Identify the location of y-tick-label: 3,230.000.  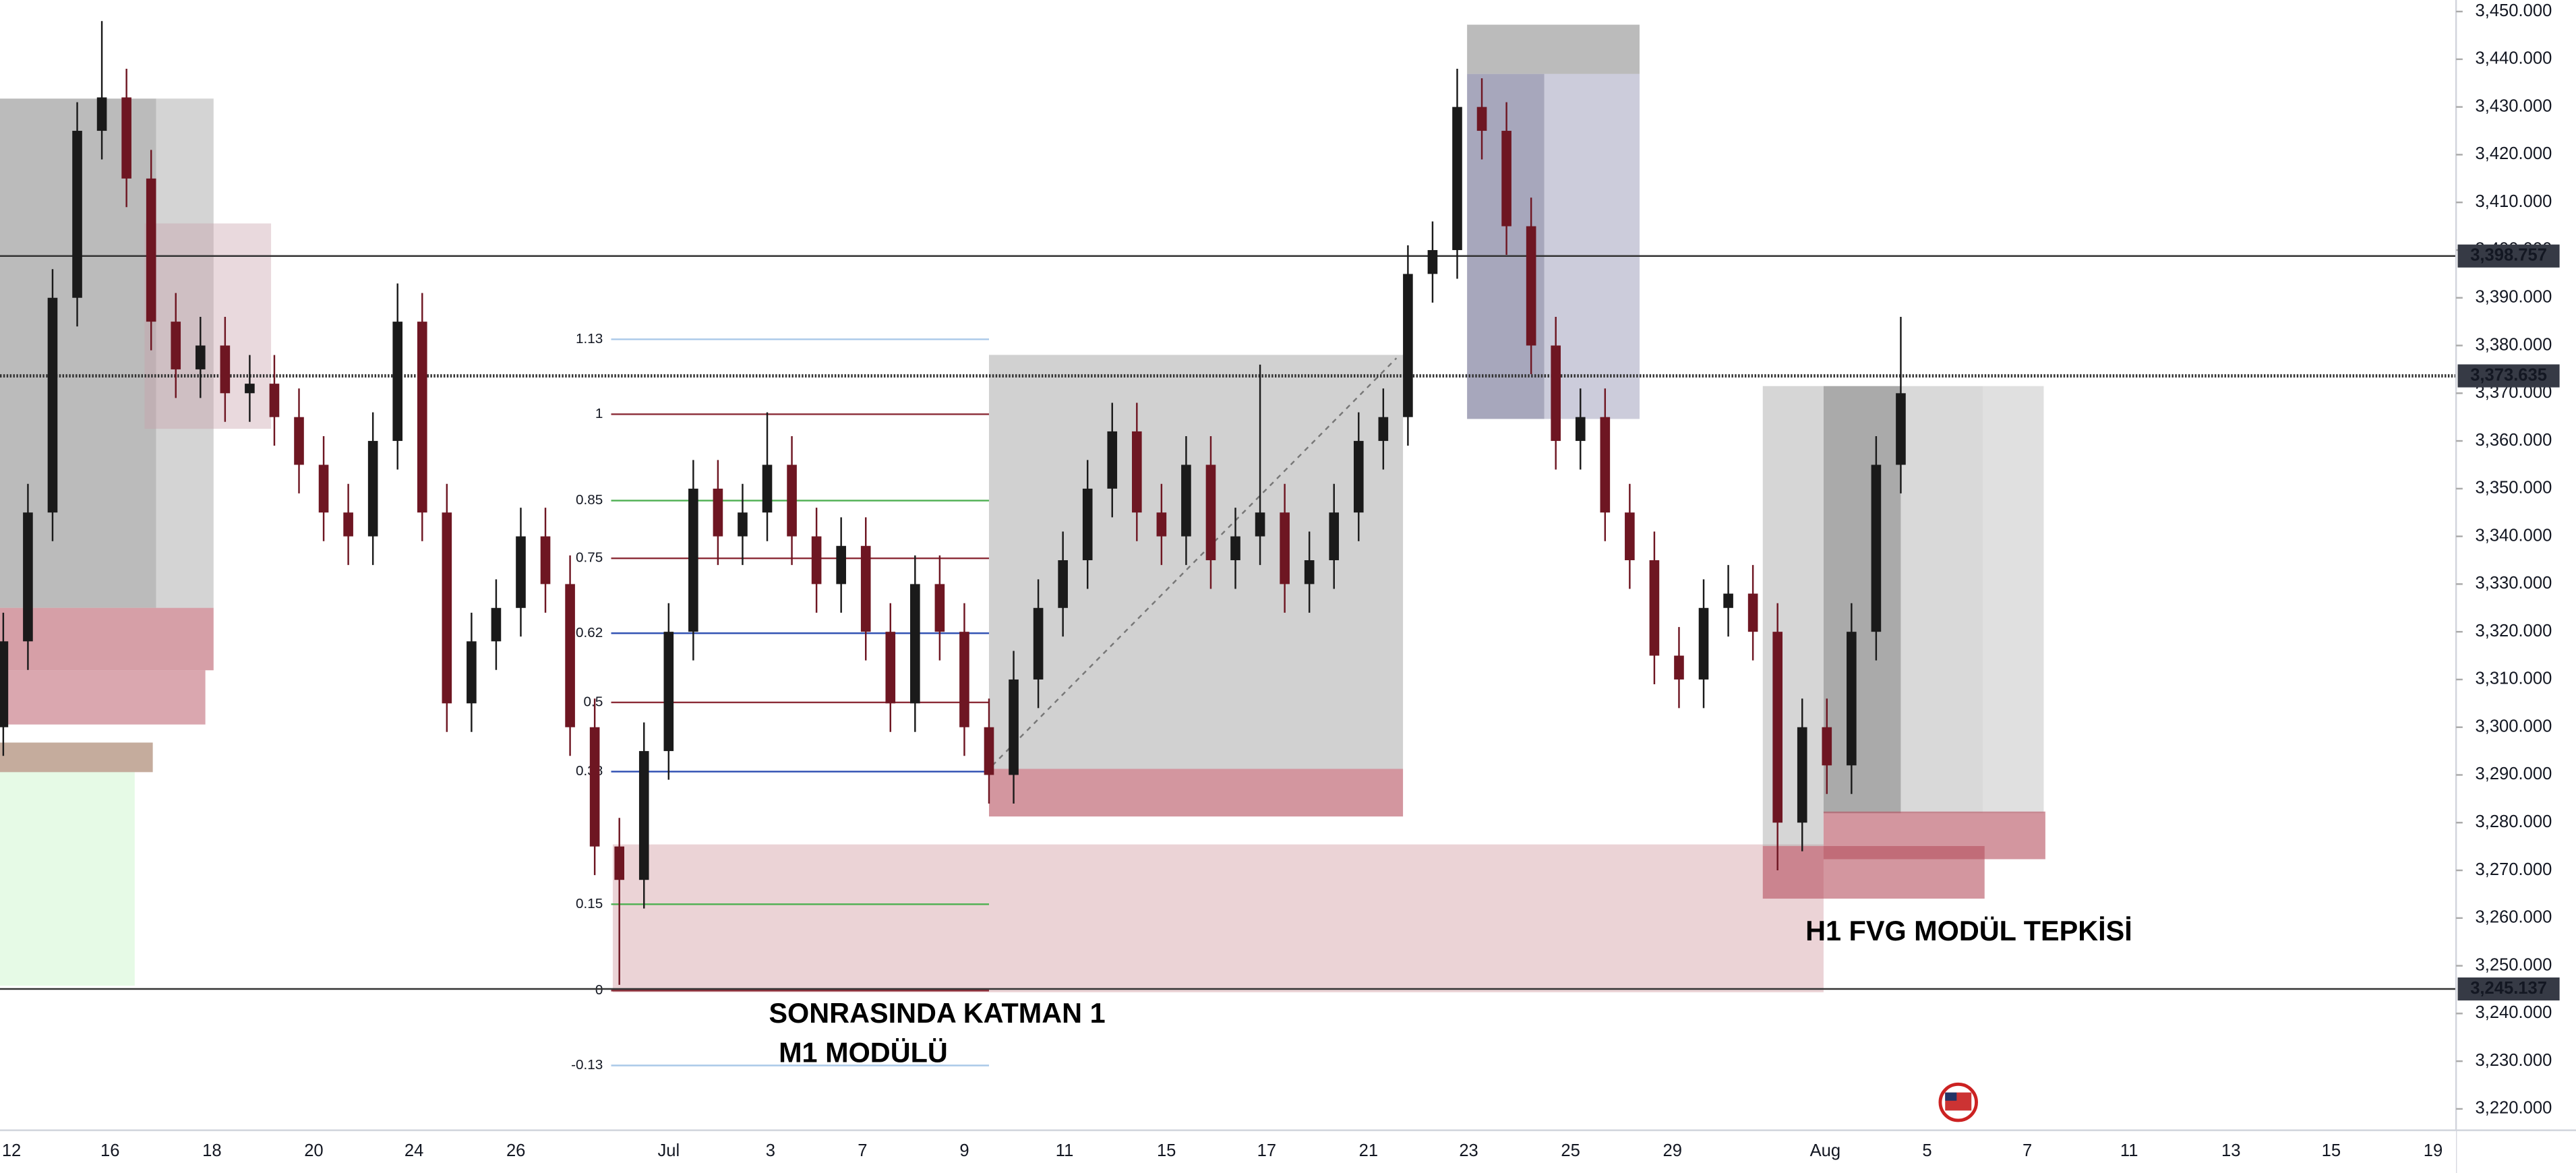
(2514, 1060).